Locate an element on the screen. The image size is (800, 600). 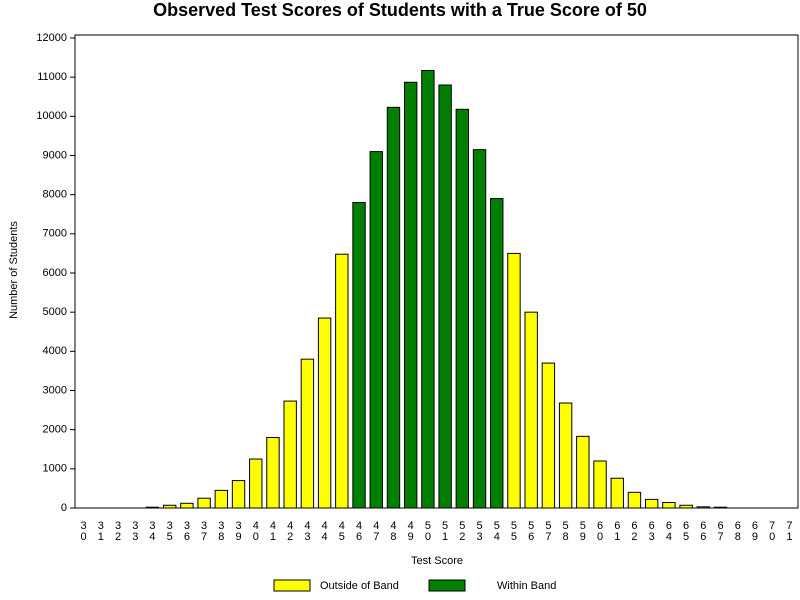
x-tick-label: 36 is located at coordinates (187, 531).